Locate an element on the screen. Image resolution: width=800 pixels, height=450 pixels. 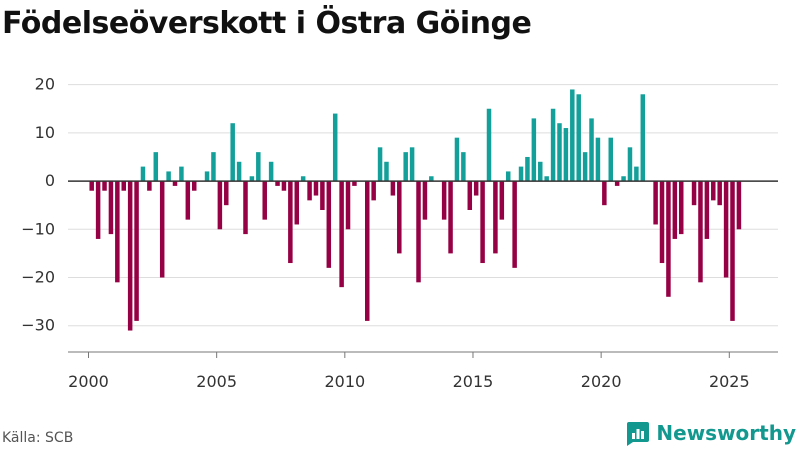
x-tick-label: 2015 is located at coordinates (473, 381).